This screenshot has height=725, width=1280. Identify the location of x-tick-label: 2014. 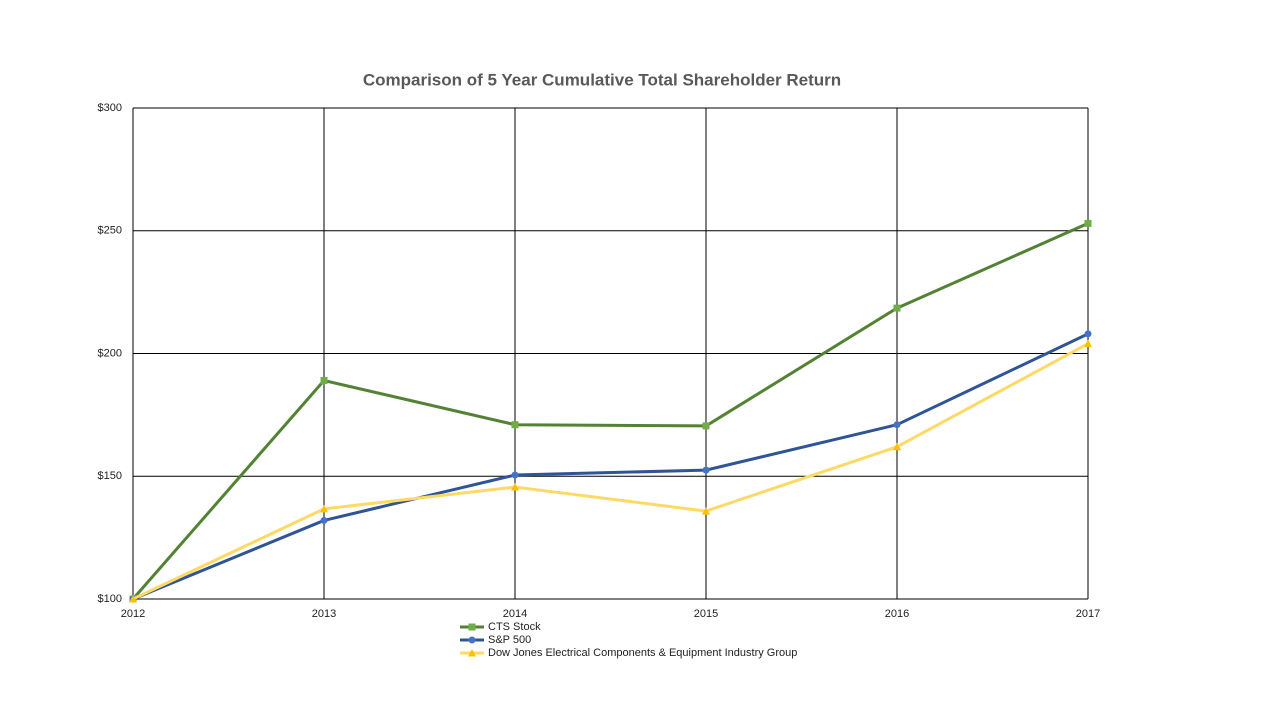
(515, 614).